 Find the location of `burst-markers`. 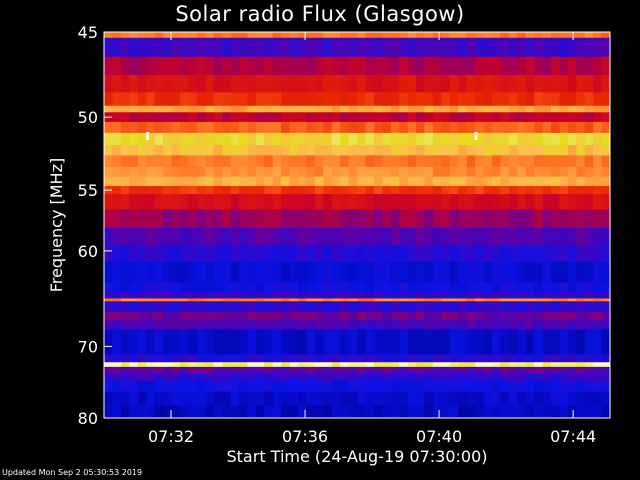

burst-markers is located at coordinates (312, 135).